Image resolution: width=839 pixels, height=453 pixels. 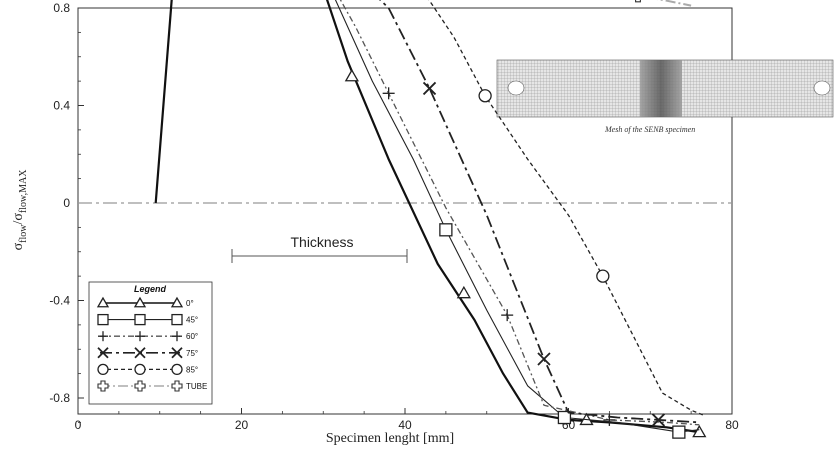 What do you see at coordinates (390, 438) in the screenshot?
I see `x-axis-label: Specimen lenght [mm]` at bounding box center [390, 438].